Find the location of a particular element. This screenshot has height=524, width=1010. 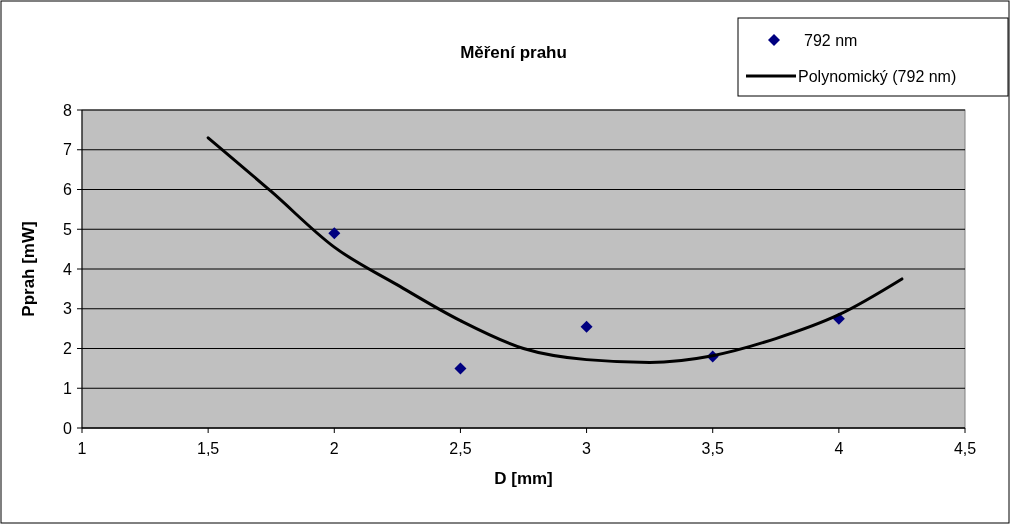

x-tick-label: 2,5 is located at coordinates (460, 448).